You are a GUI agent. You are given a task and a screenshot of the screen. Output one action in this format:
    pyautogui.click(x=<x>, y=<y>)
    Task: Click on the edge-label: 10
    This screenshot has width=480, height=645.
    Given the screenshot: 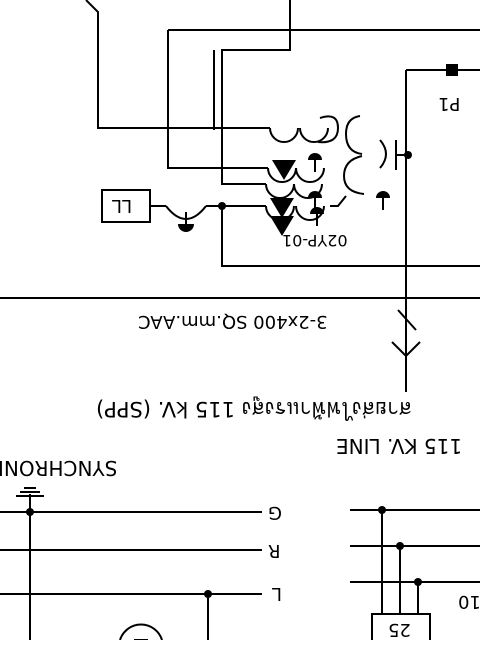 What is the action you would take?
    pyautogui.click(x=469, y=601)
    